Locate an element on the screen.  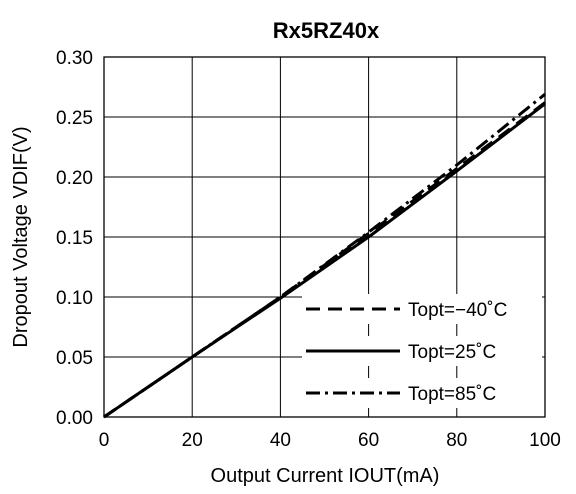
x-tick-labels: 0 20 40 60 80 100 is located at coordinates (330, 440).